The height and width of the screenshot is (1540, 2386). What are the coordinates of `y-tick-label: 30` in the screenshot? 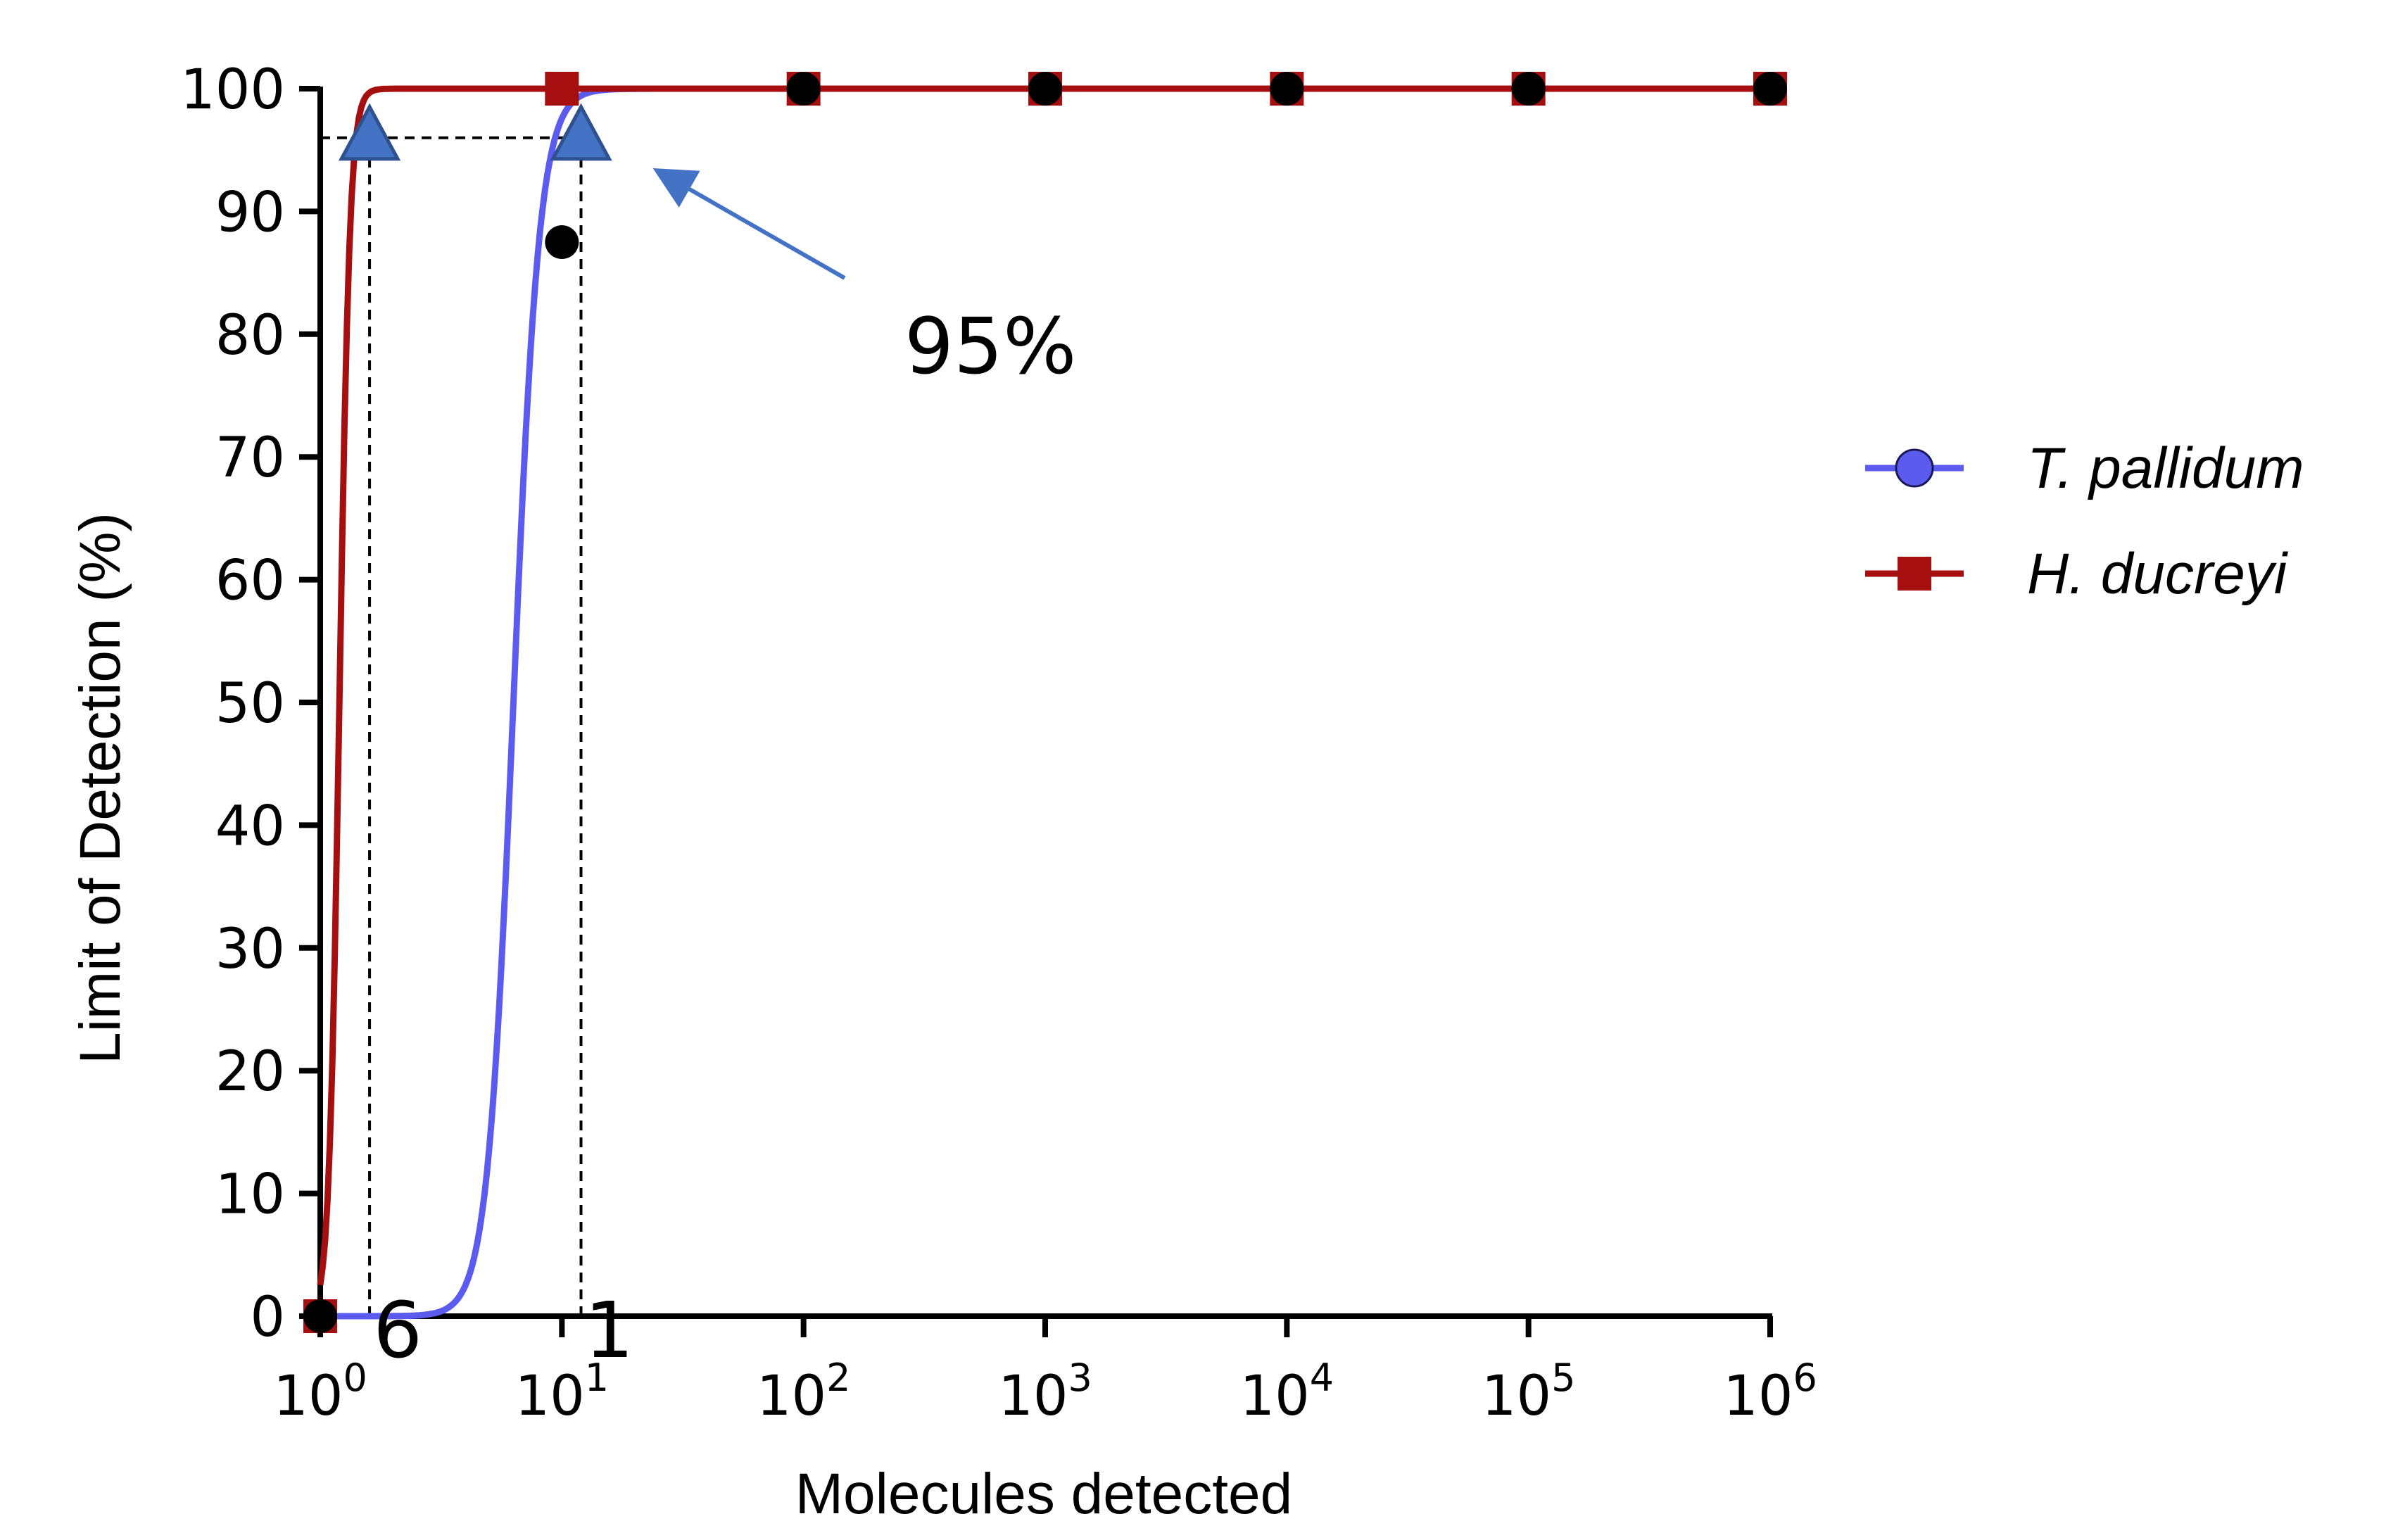 It's located at (250, 949).